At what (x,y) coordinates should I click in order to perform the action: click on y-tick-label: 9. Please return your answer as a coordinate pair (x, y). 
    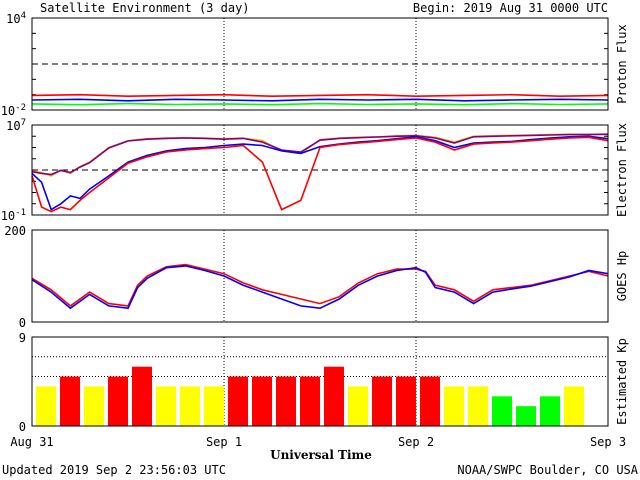
    Looking at the image, I should click on (22, 338).